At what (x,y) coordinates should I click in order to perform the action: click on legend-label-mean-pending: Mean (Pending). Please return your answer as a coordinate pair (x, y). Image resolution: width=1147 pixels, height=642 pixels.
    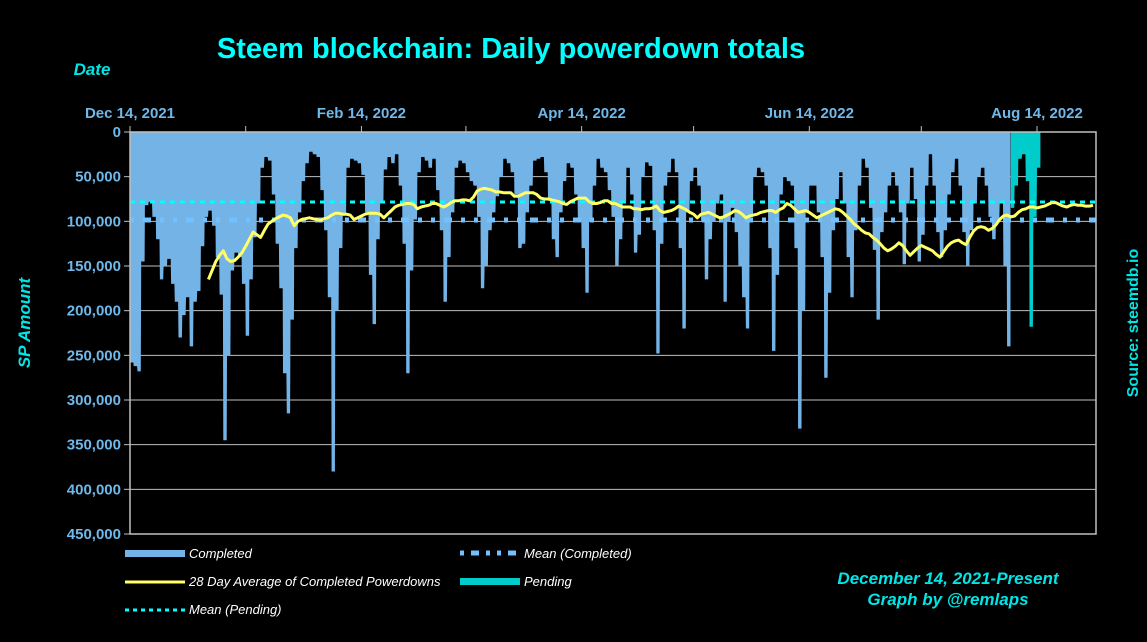
    Looking at the image, I should click on (235, 609).